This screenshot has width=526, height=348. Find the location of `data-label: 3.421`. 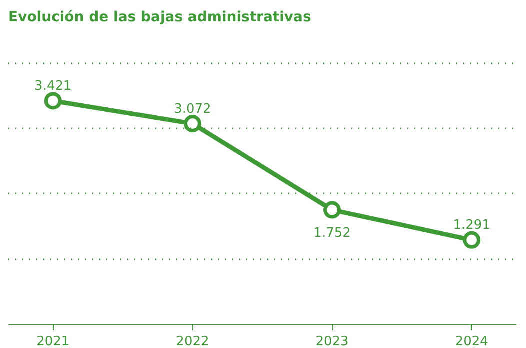

data-label: 3.421 is located at coordinates (53, 86).